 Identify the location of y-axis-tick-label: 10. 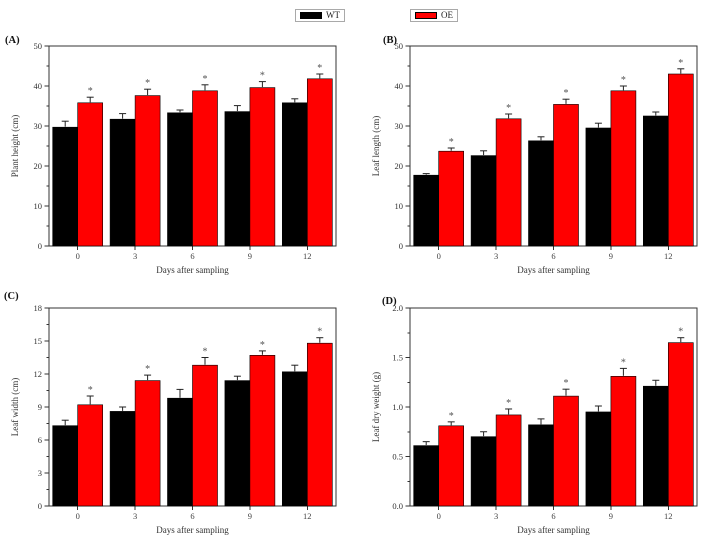
(399, 206).